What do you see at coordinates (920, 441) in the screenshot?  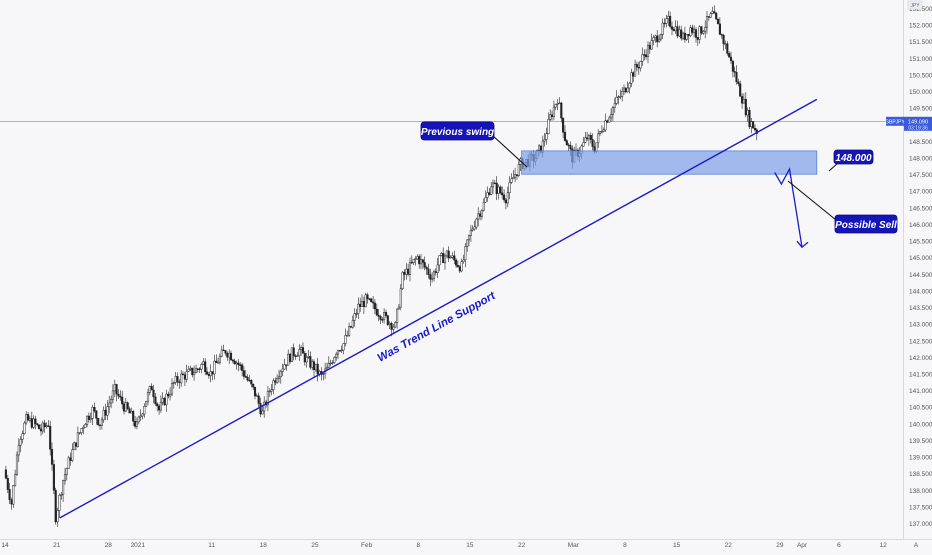 I see `y-tick-label: 139.500` at bounding box center [920, 441].